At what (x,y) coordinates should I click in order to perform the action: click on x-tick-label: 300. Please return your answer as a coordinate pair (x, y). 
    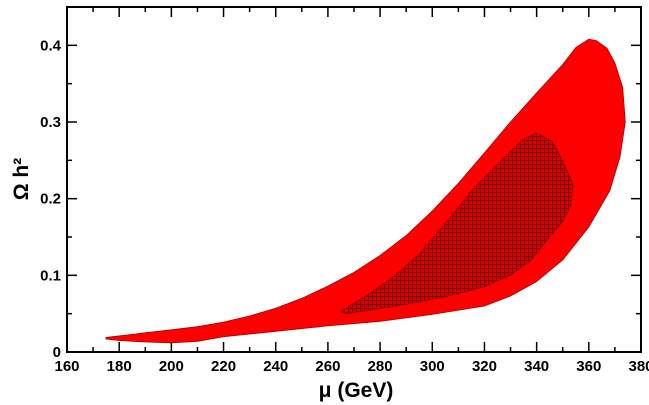
    Looking at the image, I should click on (432, 366).